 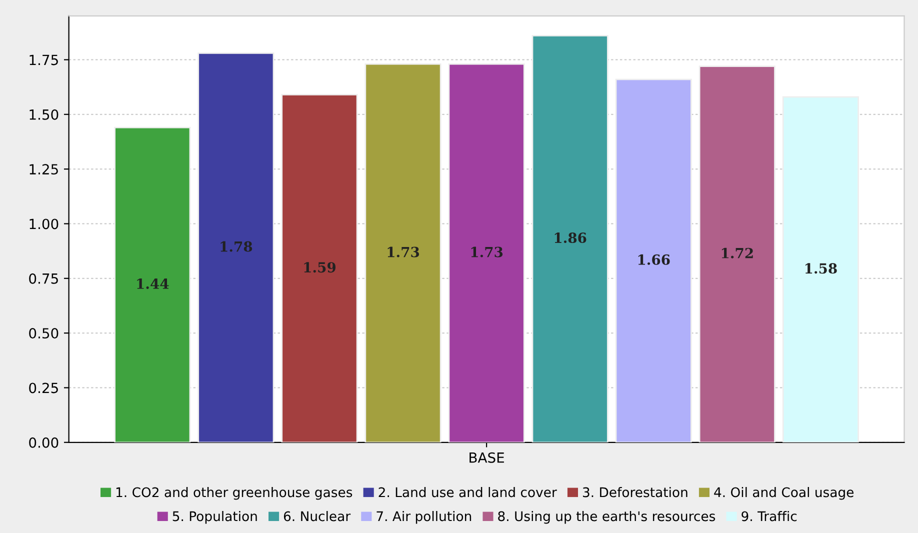 What do you see at coordinates (44, 169) in the screenshot?
I see `y-tick-label: 1.25` at bounding box center [44, 169].